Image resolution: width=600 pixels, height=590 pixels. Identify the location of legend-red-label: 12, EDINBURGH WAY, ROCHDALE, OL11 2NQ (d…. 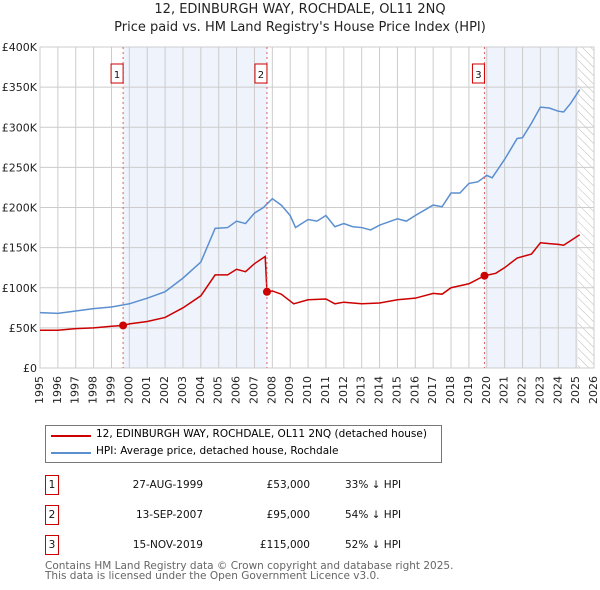
(261, 434).